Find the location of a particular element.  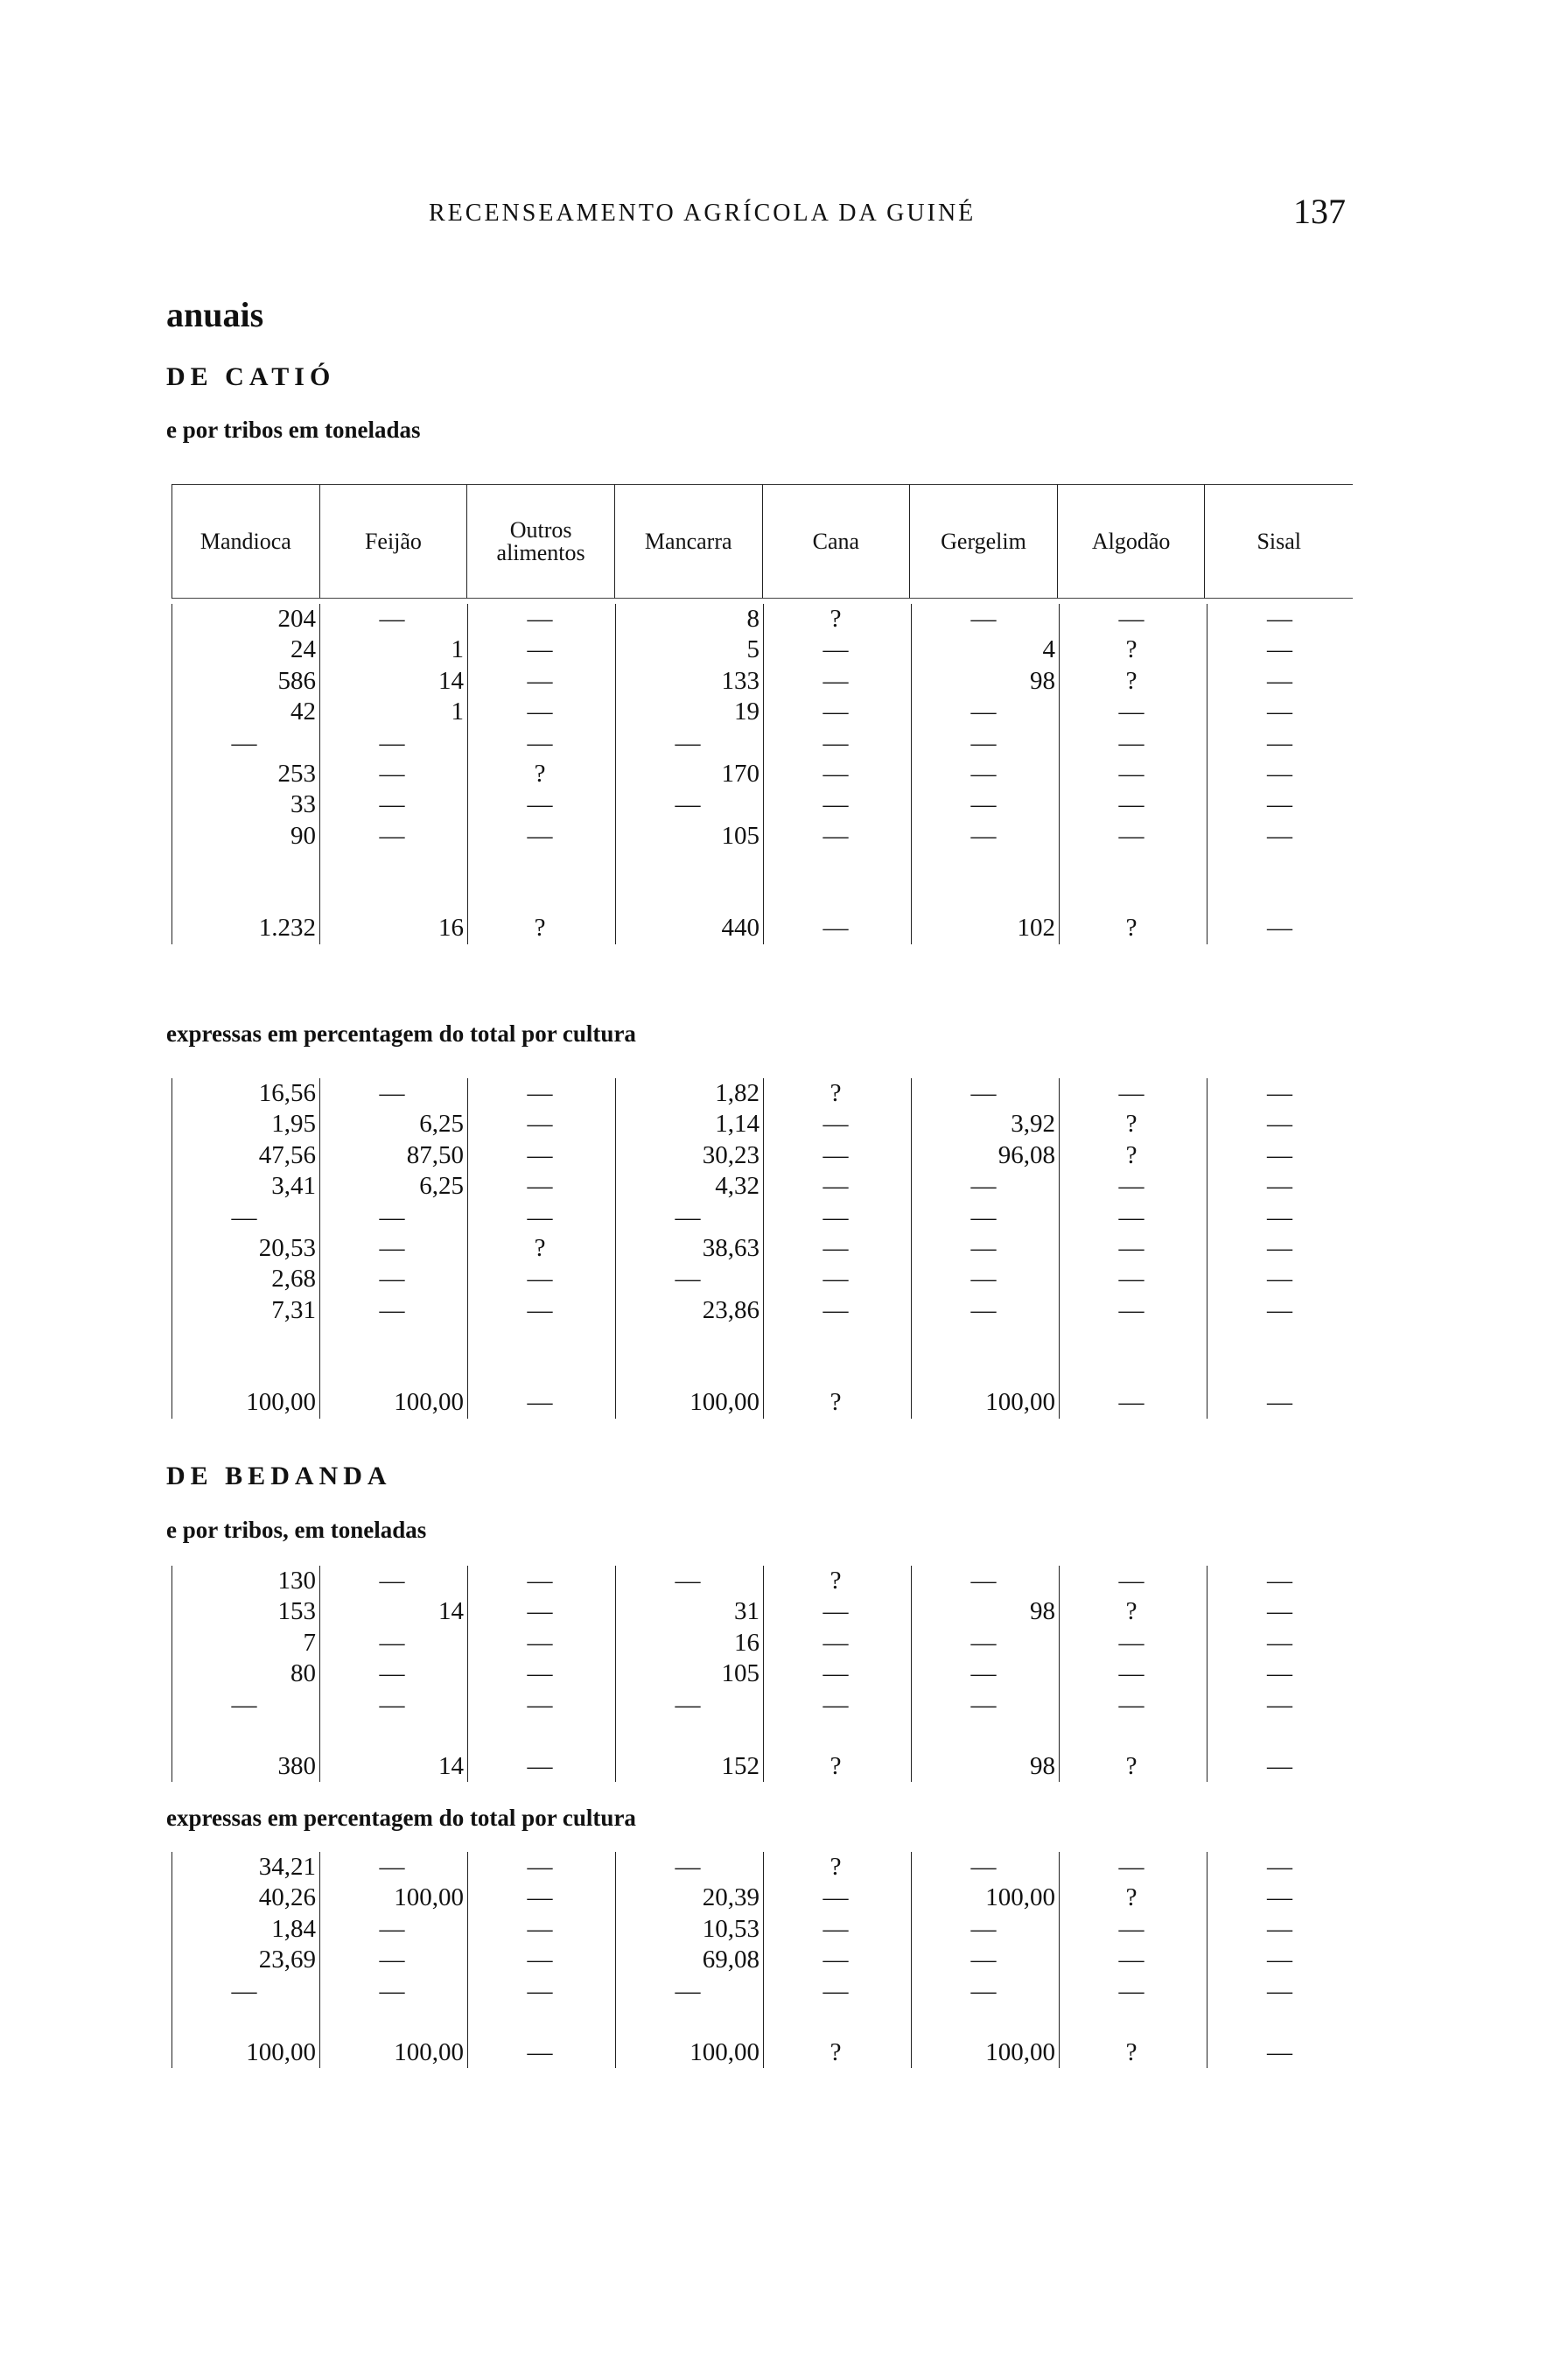

table-cell: 4,32 is located at coordinates (690, 1187).